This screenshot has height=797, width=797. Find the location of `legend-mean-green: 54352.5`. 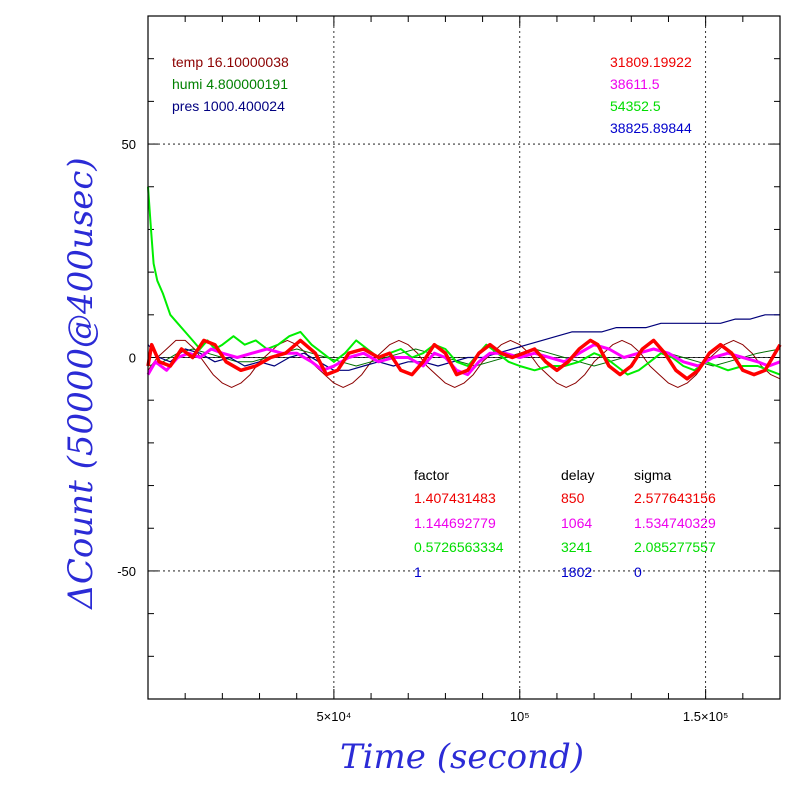

legend-mean-green: 54352.5 is located at coordinates (635, 106).